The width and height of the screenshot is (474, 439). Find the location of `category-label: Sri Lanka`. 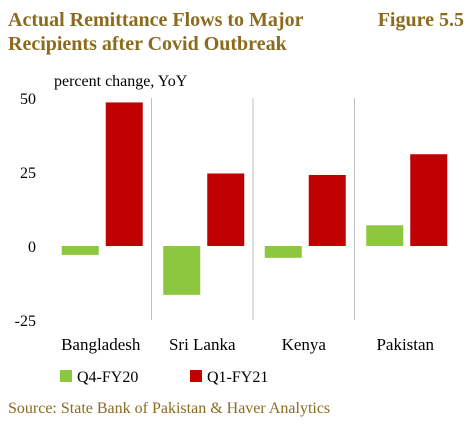

category-label: Sri Lanka is located at coordinates (202, 344).